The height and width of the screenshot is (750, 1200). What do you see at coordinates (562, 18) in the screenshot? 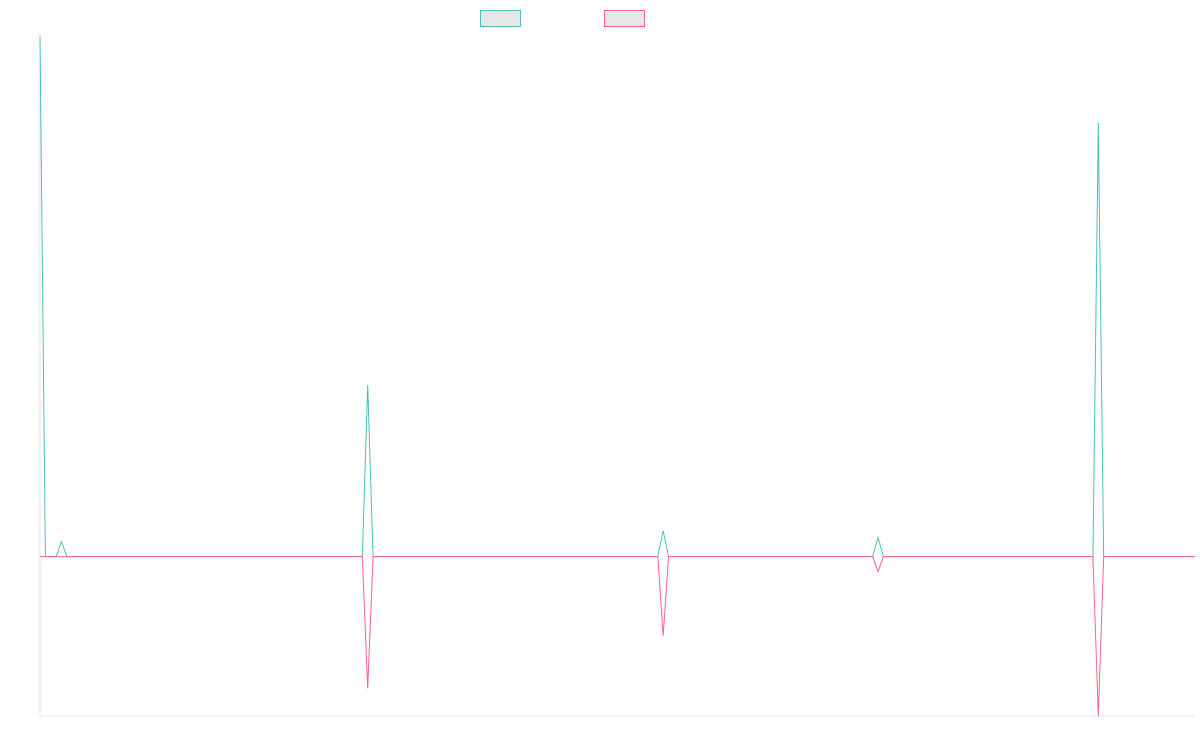
I see `legend` at bounding box center [562, 18].